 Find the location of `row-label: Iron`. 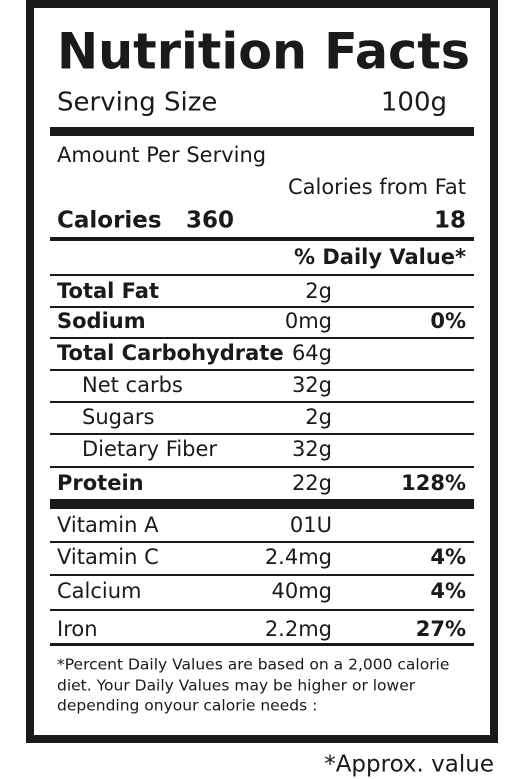

row-label: Iron is located at coordinates (77, 629).